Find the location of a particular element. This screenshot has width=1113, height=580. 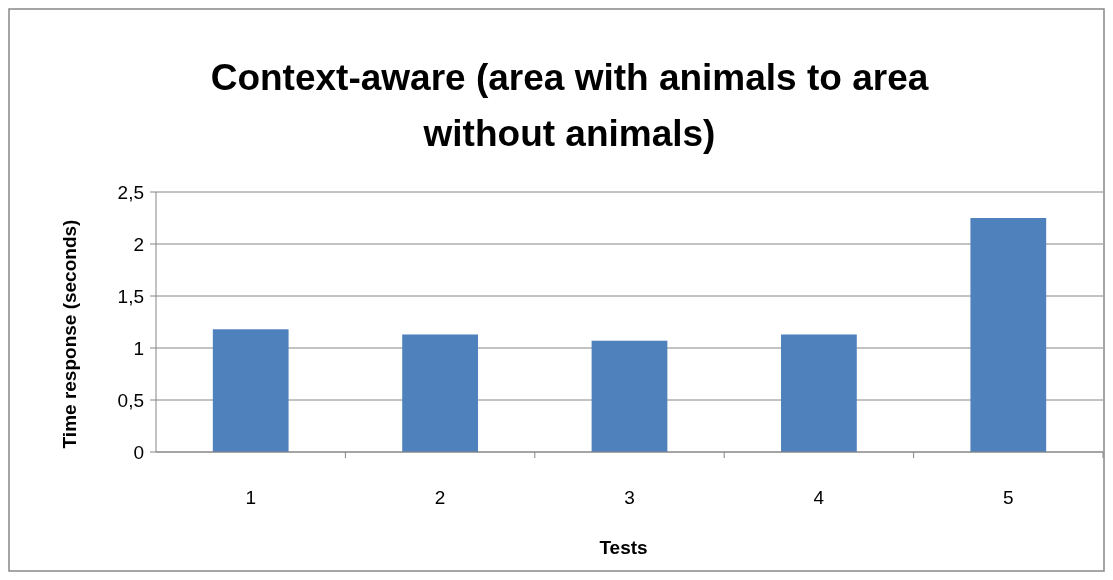

x-tick-label: 2 is located at coordinates (440, 497).